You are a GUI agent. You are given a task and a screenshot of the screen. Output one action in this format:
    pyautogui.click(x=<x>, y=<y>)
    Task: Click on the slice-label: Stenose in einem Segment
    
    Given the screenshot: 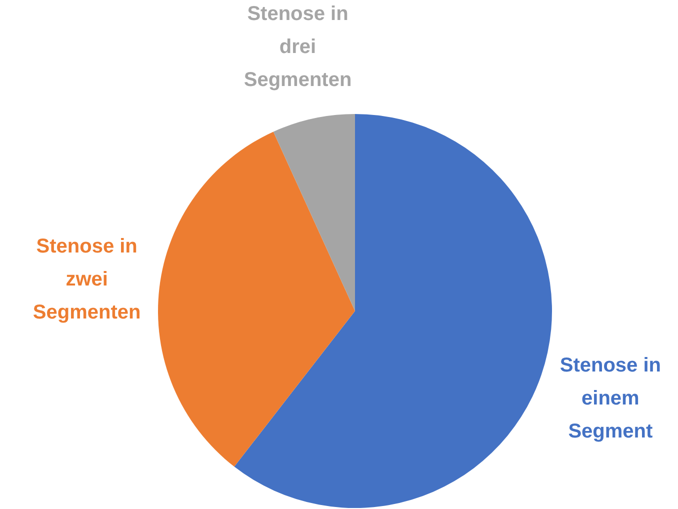 What is the action you would take?
    pyautogui.click(x=611, y=398)
    